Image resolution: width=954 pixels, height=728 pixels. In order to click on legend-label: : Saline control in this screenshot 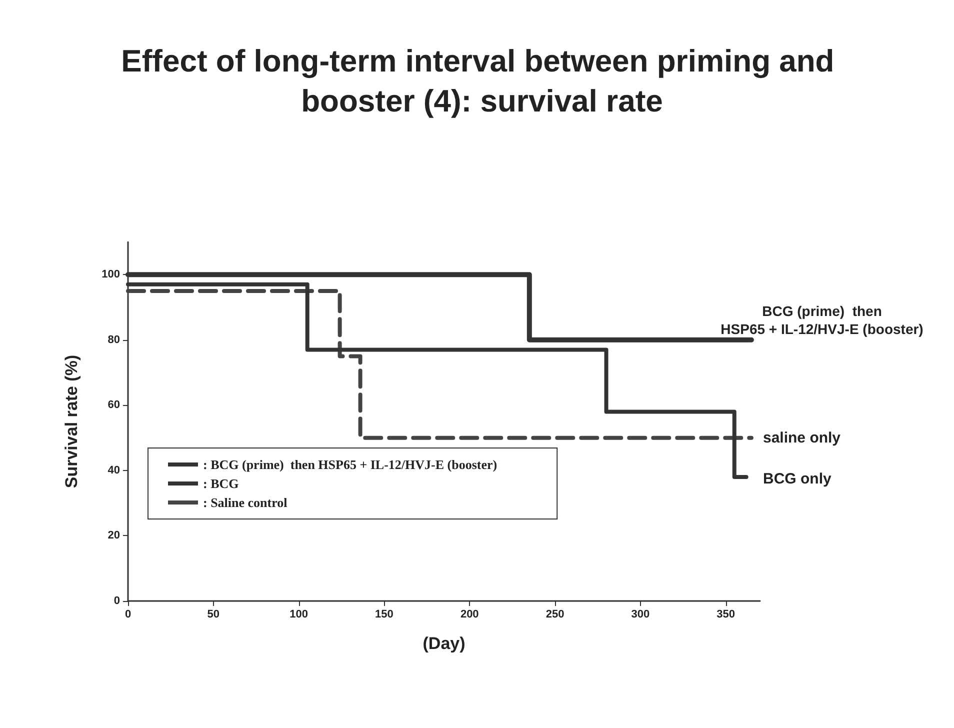, I will do `click(245, 502)`.